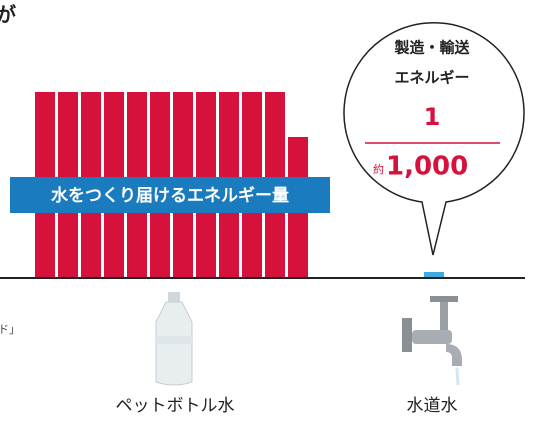 This screenshot has height=424, width=535. What do you see at coordinates (10, 329) in the screenshot?
I see `note-fragment: ド」` at bounding box center [10, 329].